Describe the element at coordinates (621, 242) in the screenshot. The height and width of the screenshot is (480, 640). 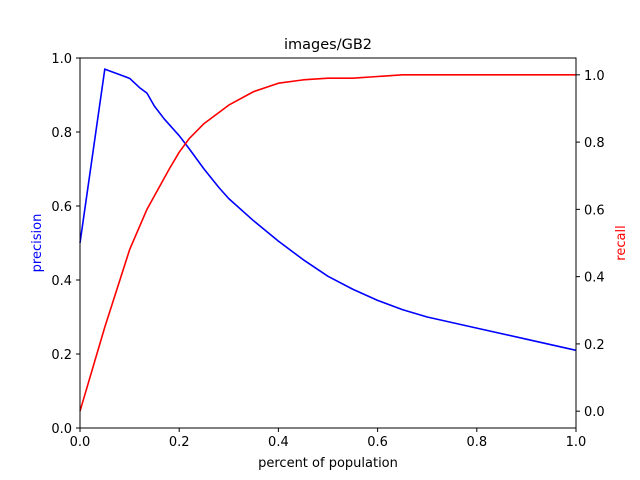
I see `y-axis-right-label: recall` at that location.